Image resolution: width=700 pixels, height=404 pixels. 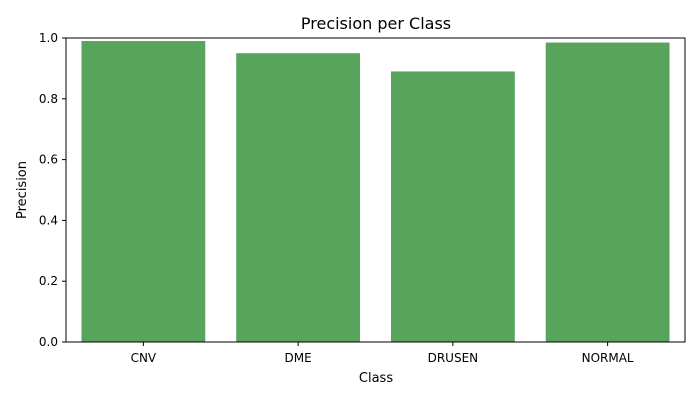 What do you see at coordinates (48, 281) in the screenshot?
I see `y-tick-label: 0.2` at bounding box center [48, 281].